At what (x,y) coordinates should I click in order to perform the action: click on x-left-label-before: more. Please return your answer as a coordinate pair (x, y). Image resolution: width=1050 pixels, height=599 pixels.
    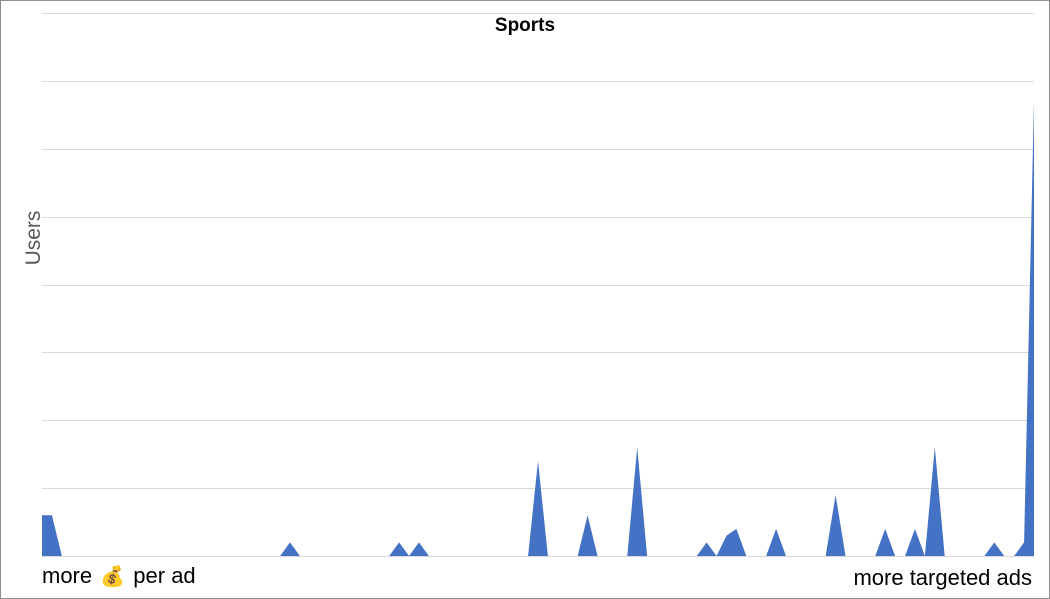
    Looking at the image, I should click on (67, 575).